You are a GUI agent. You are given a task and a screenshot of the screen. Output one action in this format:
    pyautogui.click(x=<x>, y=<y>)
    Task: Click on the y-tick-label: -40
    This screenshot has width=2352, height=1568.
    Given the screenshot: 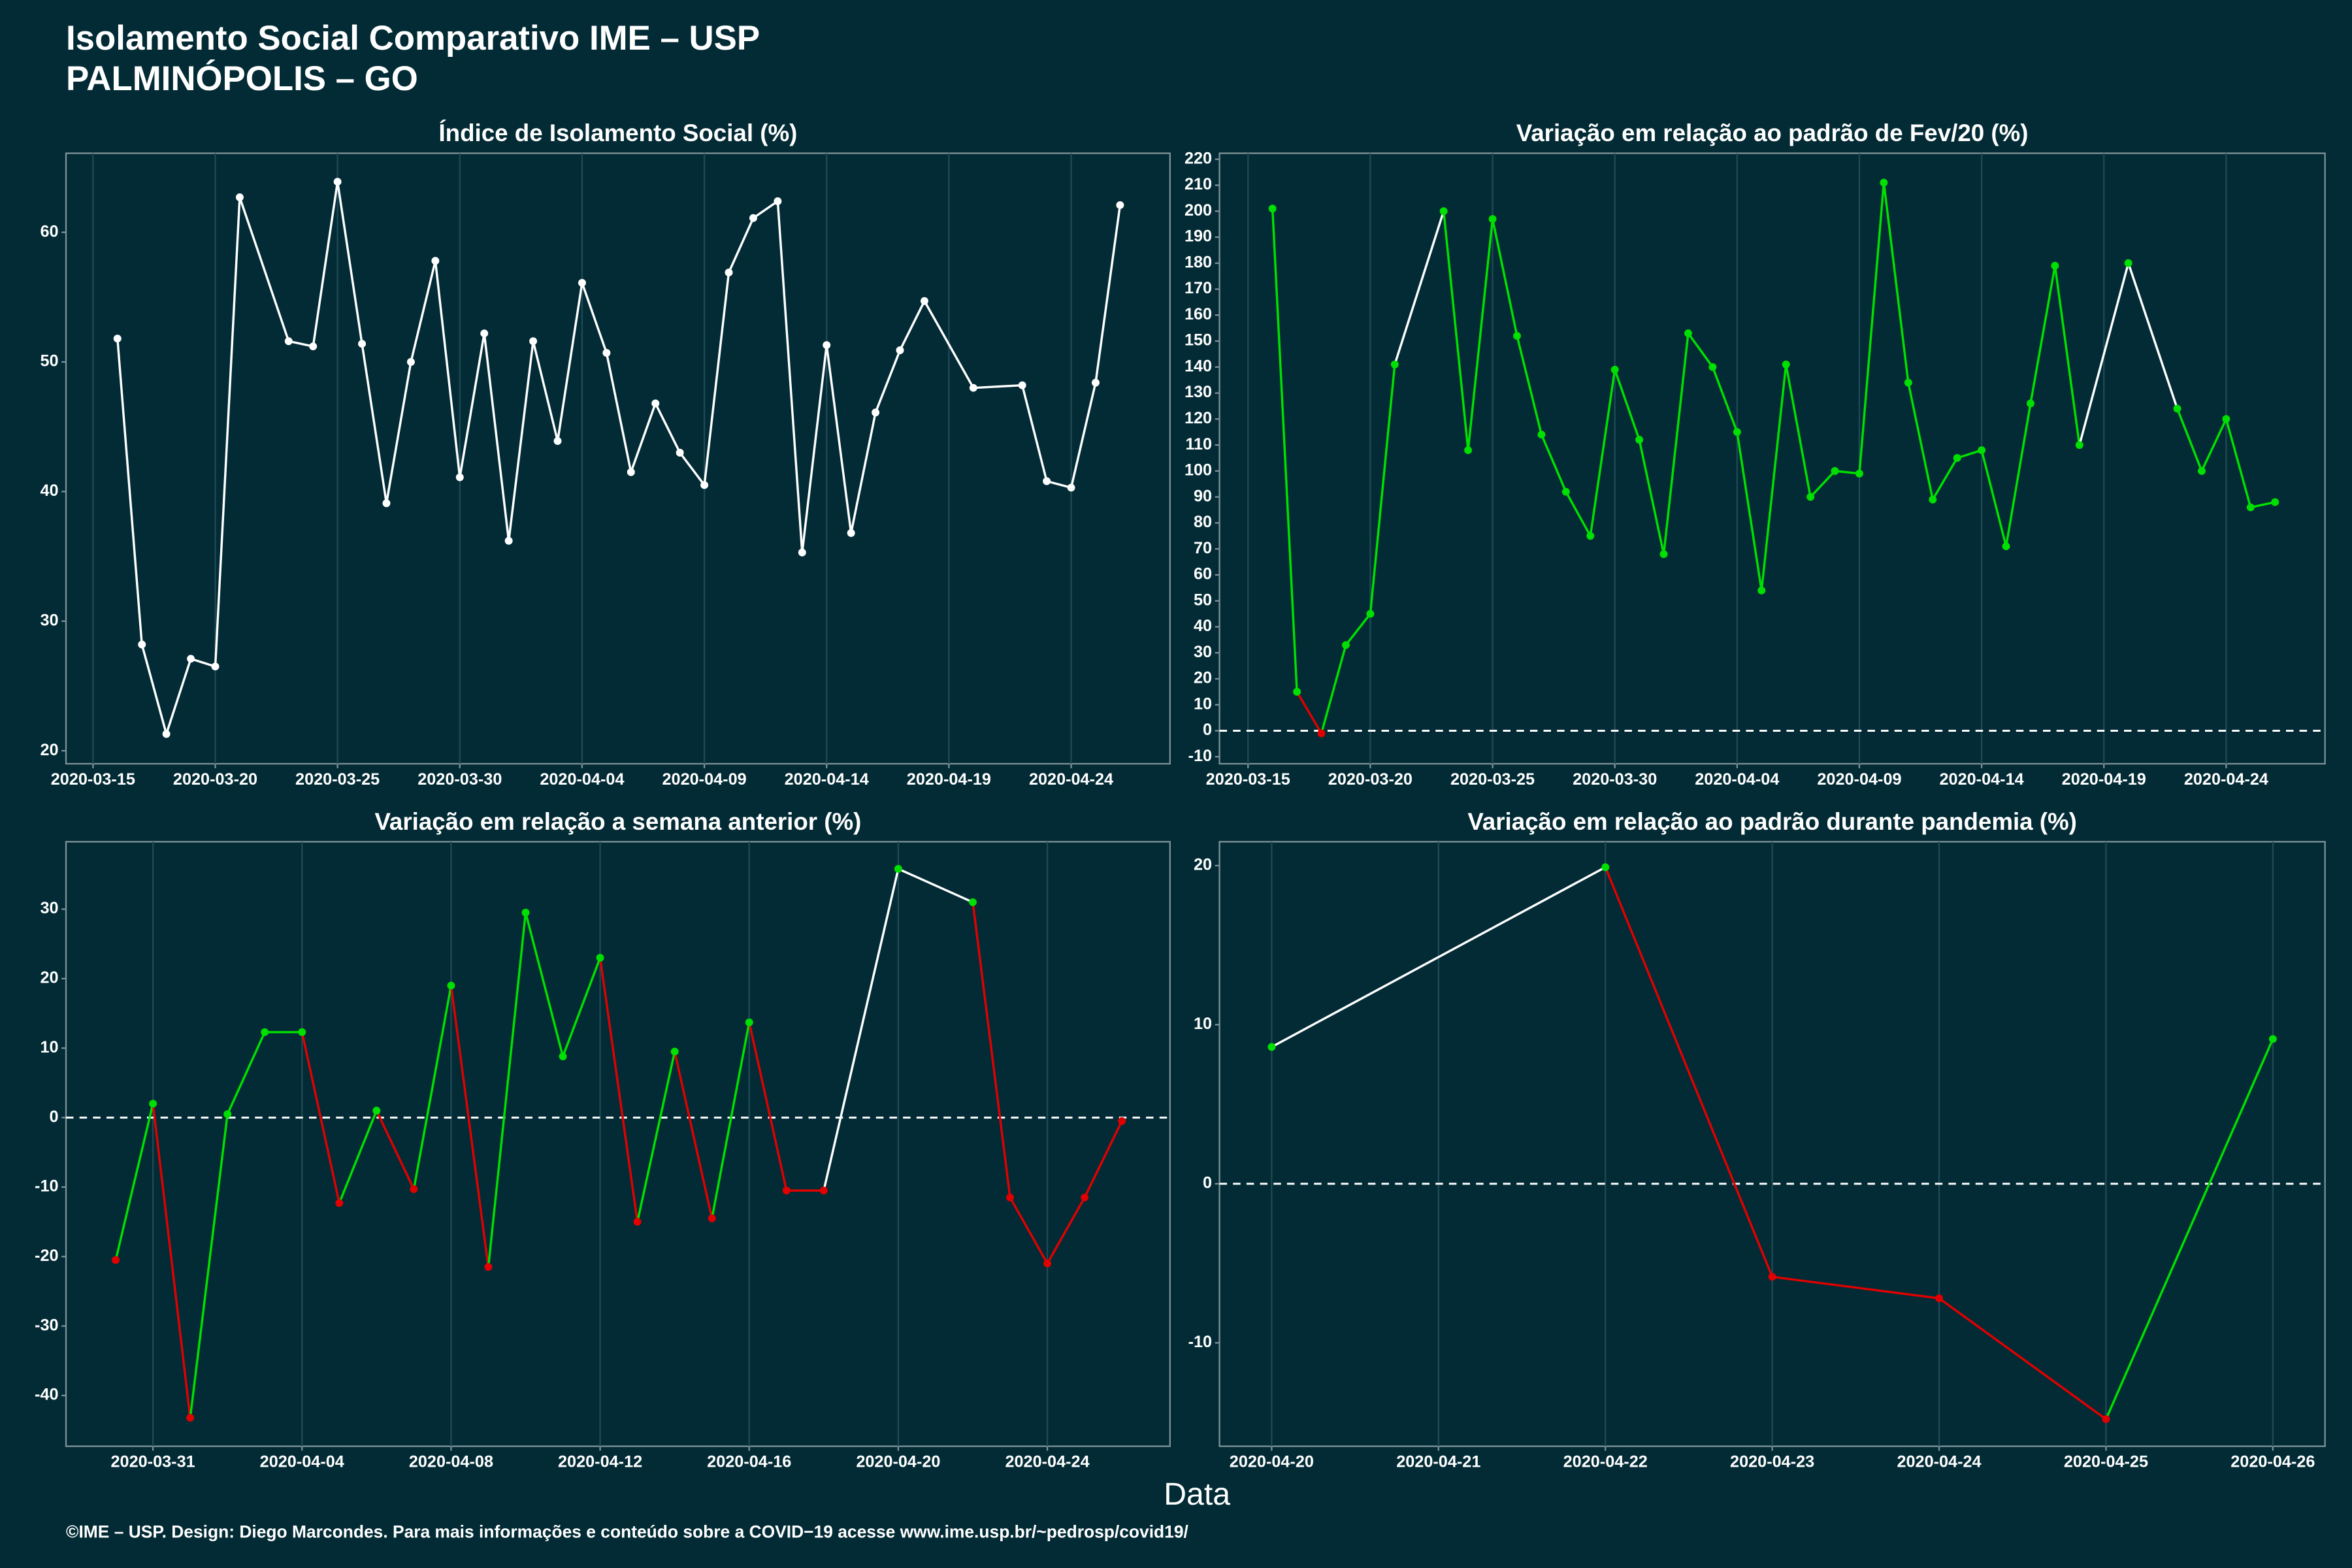 What is the action you would take?
    pyautogui.click(x=47, y=1395)
    